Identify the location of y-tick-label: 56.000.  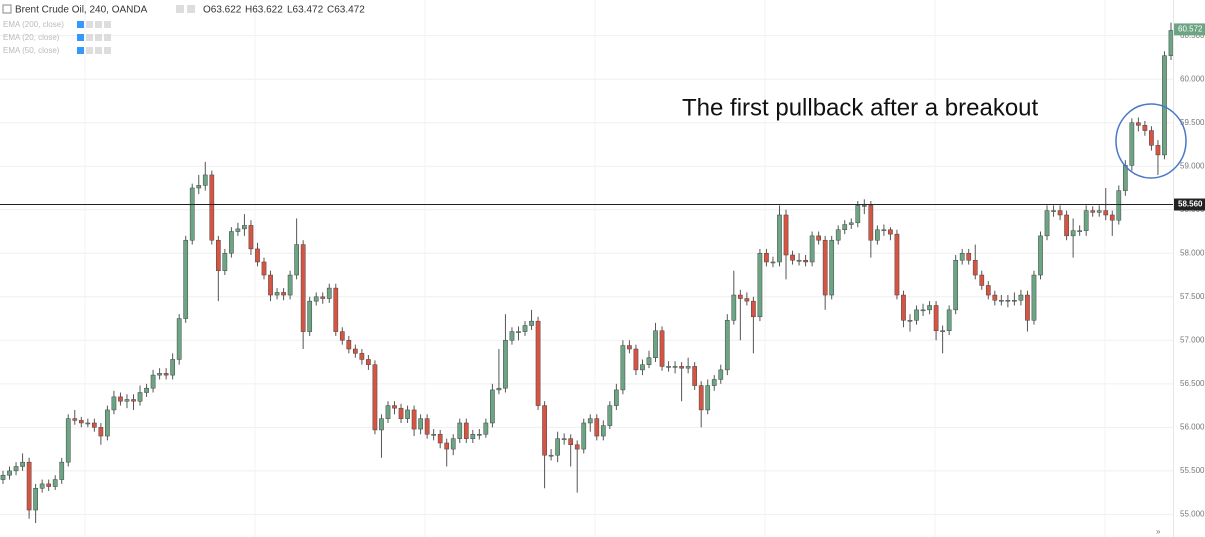
(1192, 426).